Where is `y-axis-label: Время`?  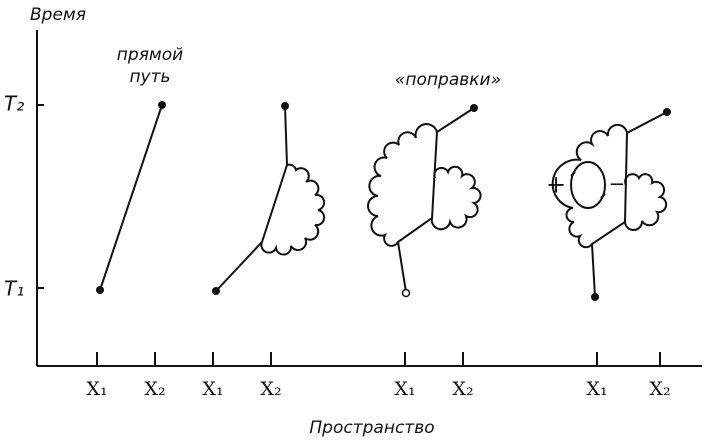 y-axis-label: Время is located at coordinates (58, 15).